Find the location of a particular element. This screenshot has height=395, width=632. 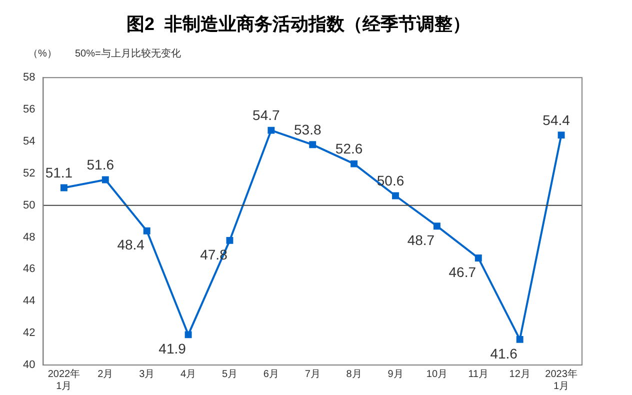

y-tick-label: 44 is located at coordinates (29, 301).